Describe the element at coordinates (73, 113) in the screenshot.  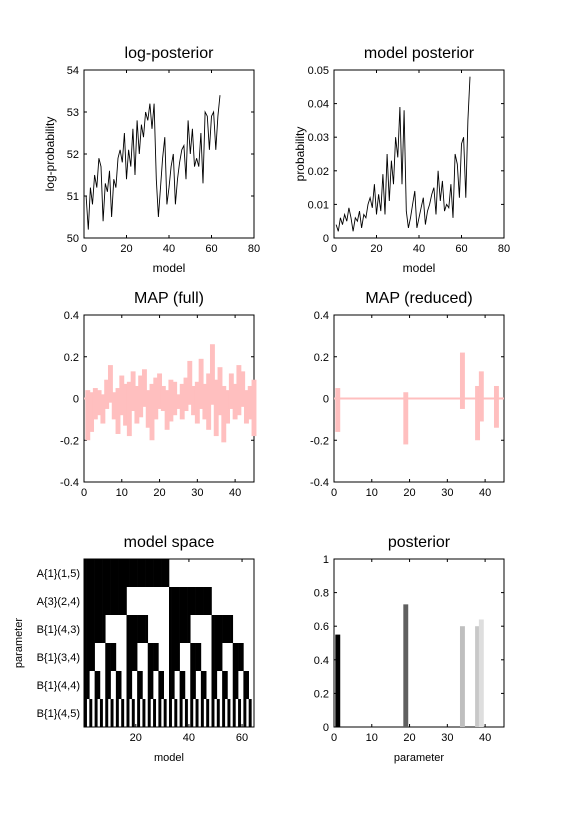
I see `y-tick-label: 53` at that location.